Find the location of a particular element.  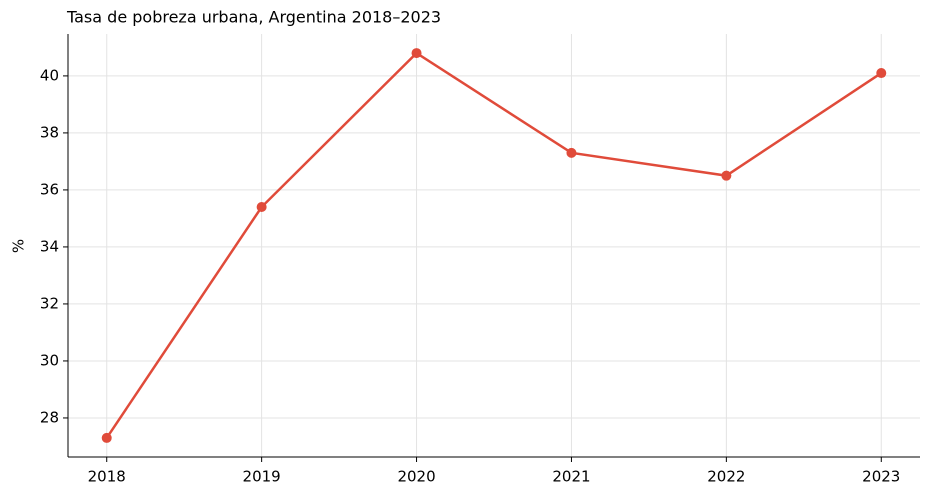

y-tick-label: 34 is located at coordinates (49, 246).